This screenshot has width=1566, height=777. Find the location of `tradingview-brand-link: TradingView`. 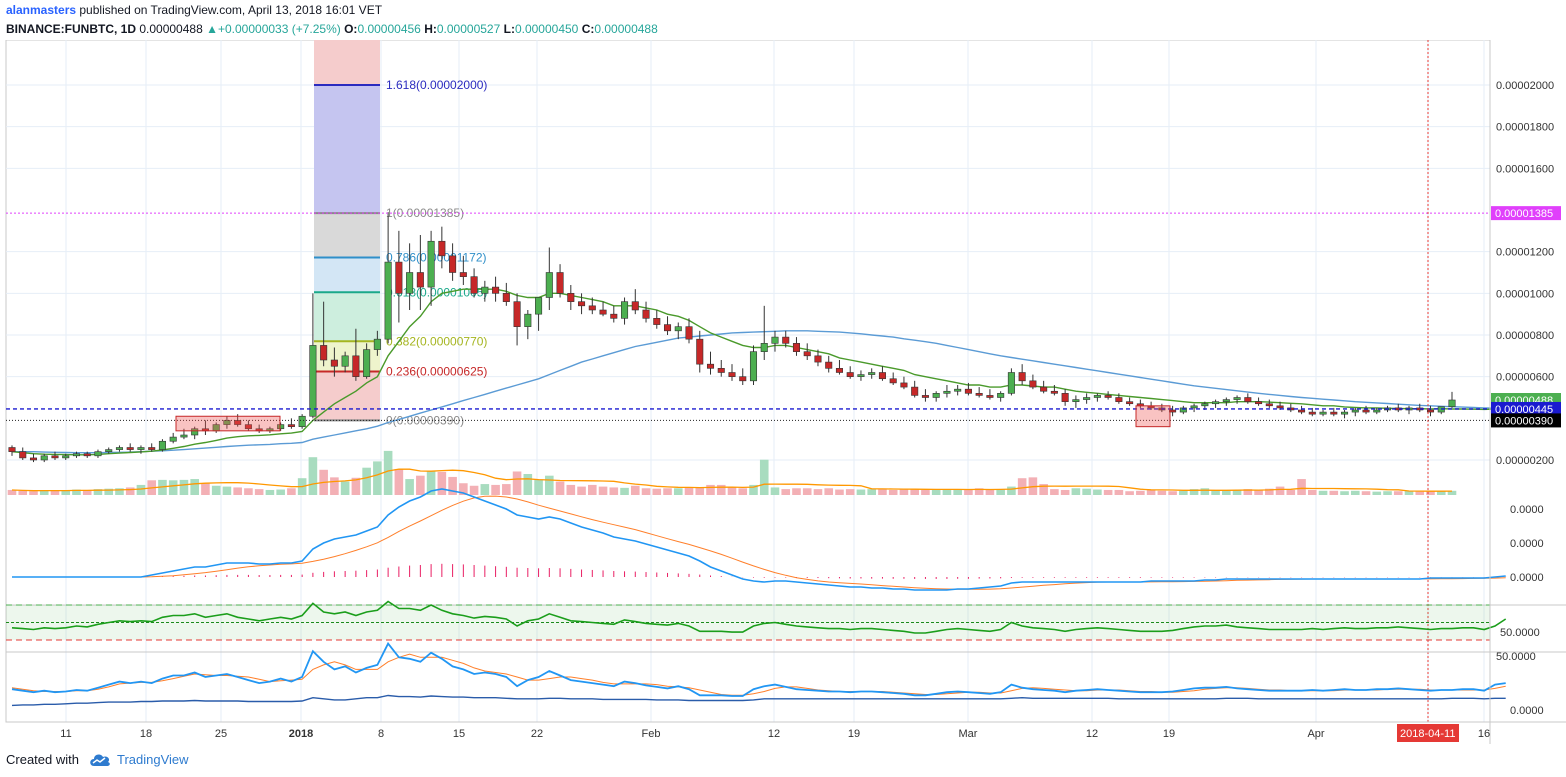

tradingview-brand-link: TradingView is located at coordinates (153, 759).